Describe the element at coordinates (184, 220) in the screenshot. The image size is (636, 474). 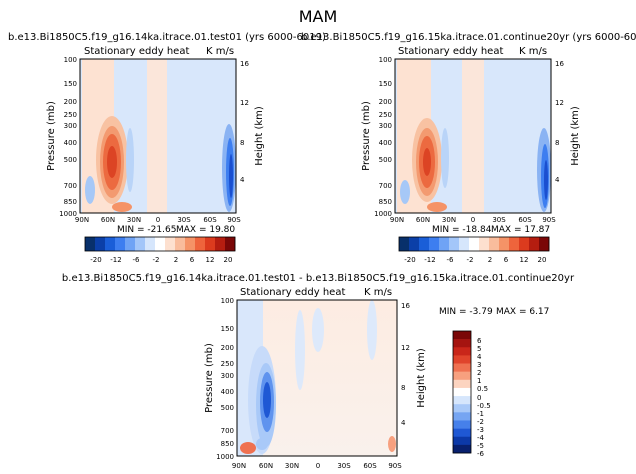
I see `panel-1-xtick: 30S` at that location.